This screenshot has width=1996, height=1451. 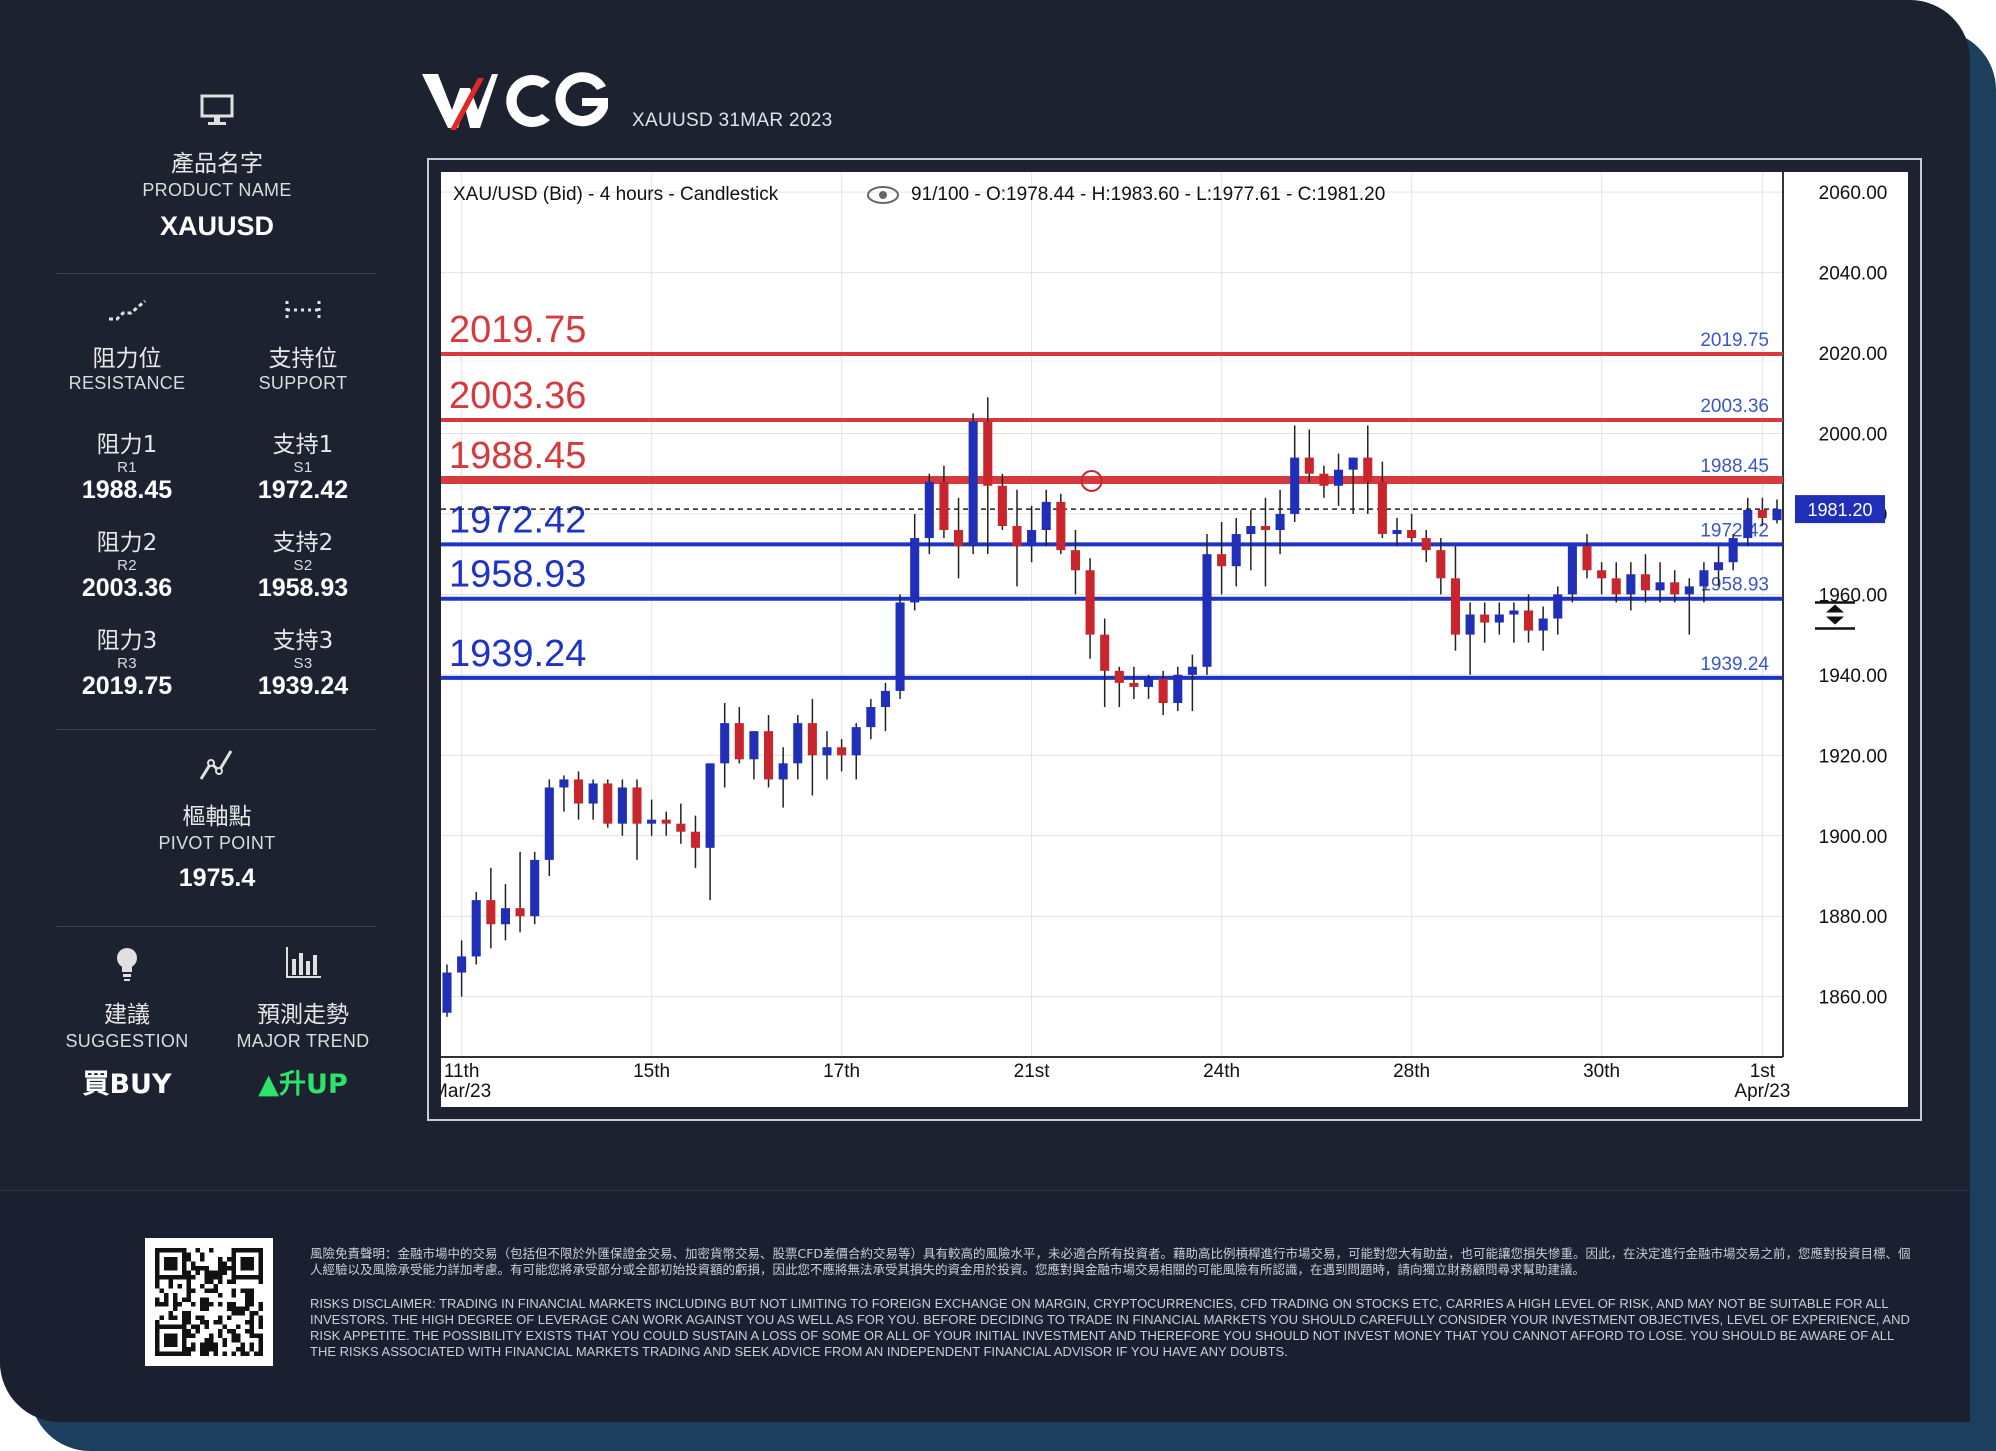 What do you see at coordinates (651, 1071) in the screenshot?
I see `x-tick-label: 15th` at bounding box center [651, 1071].